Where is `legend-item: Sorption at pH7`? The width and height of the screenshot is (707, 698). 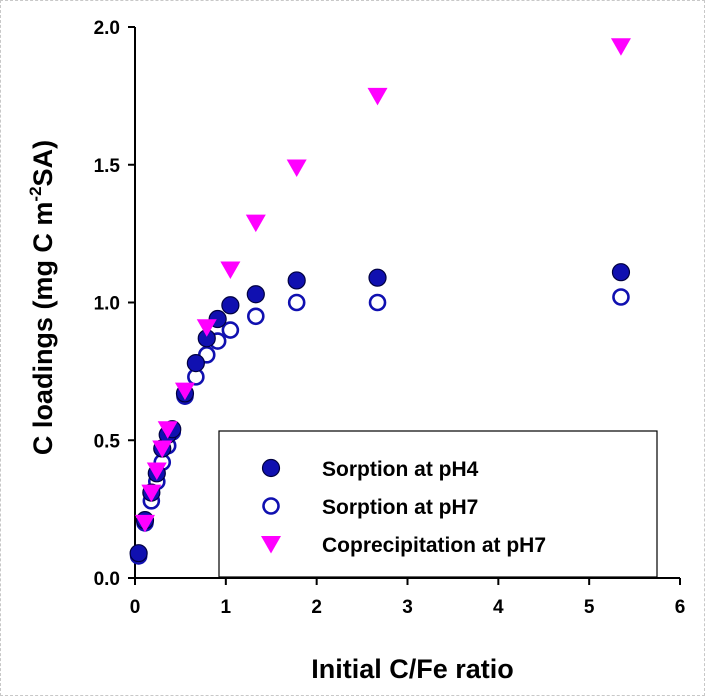 legend-item: Sorption at pH7 is located at coordinates (370, 507).